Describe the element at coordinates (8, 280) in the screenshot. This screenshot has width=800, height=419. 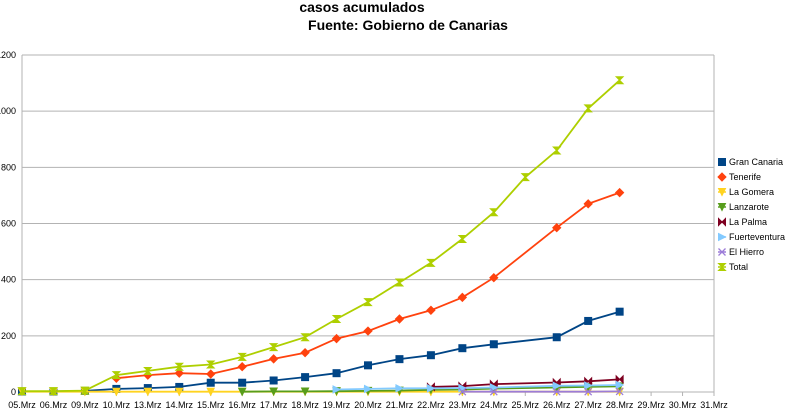
I see `y-tick-label: 400` at that location.